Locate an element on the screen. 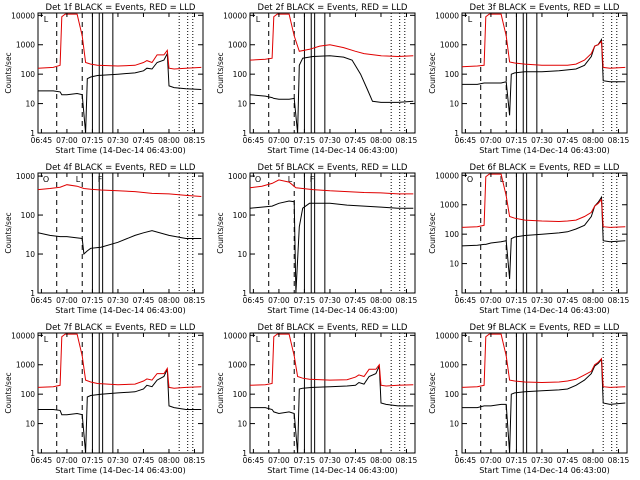 The height and width of the screenshot is (480, 640). panel-marker: F is located at coordinates (100, 179).